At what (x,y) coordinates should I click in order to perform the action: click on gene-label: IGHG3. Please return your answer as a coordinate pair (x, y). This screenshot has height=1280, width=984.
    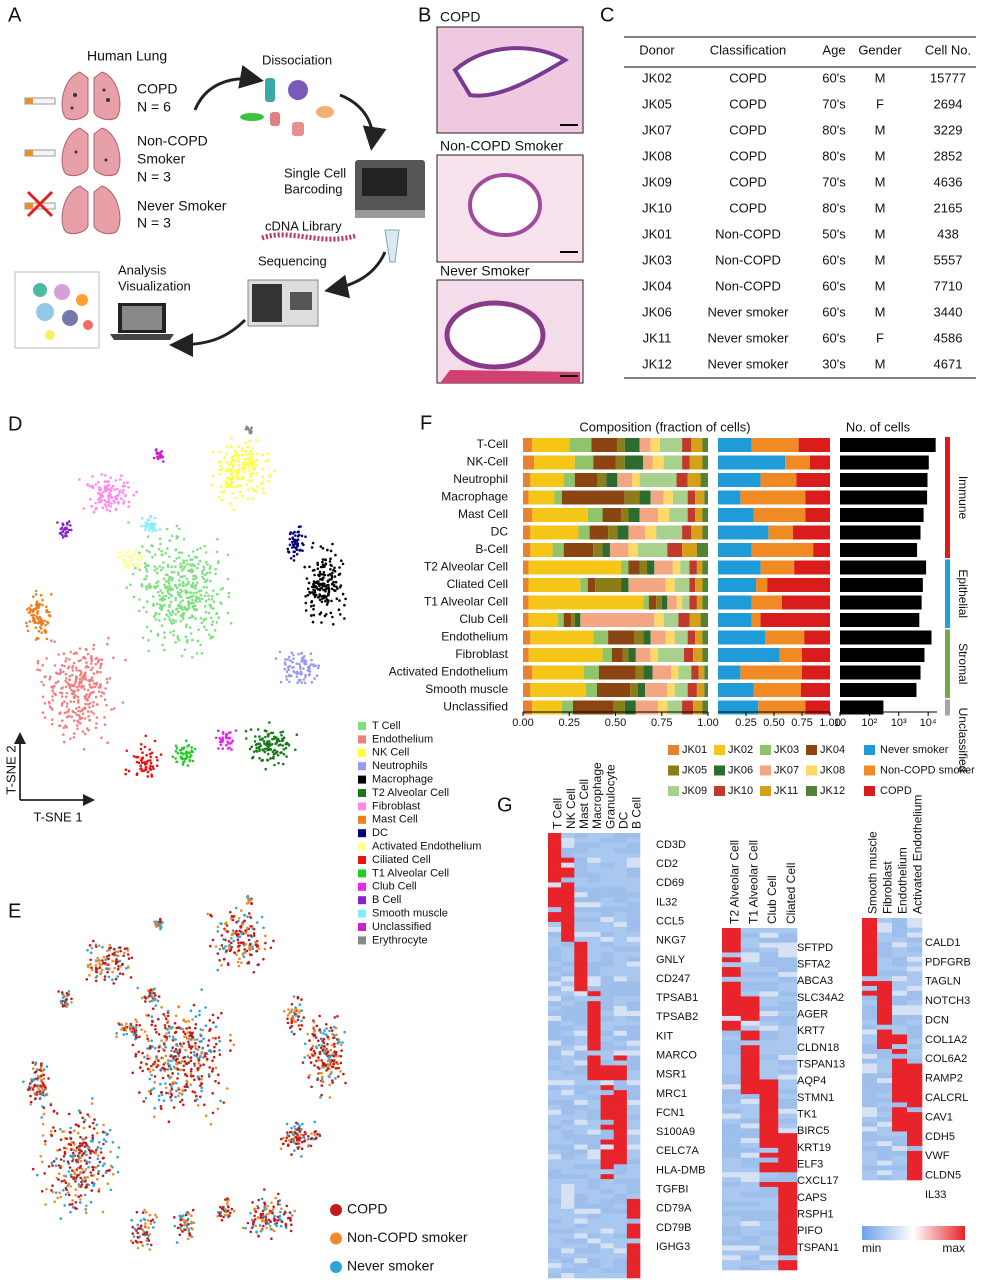
    Looking at the image, I should click on (673, 1247).